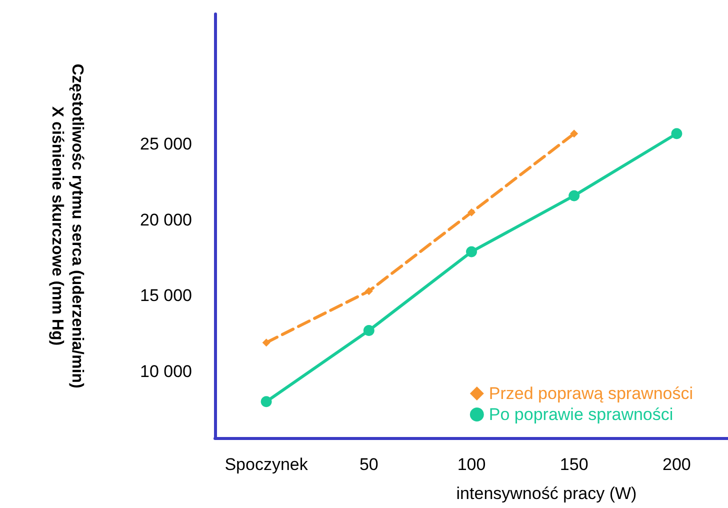  Describe the element at coordinates (166, 144) in the screenshot. I see `y-tick-label: 25 000` at that location.